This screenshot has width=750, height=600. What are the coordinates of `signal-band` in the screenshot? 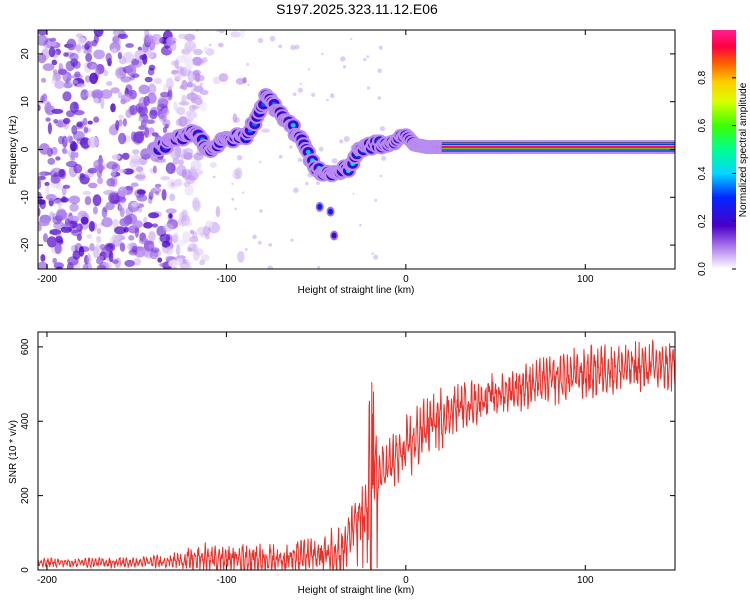 It's located at (558, 147).